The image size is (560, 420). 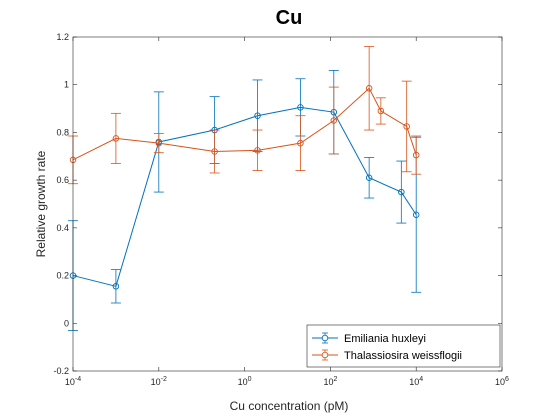 I want to click on y-tick-label: 1.2, so click(x=62, y=37).